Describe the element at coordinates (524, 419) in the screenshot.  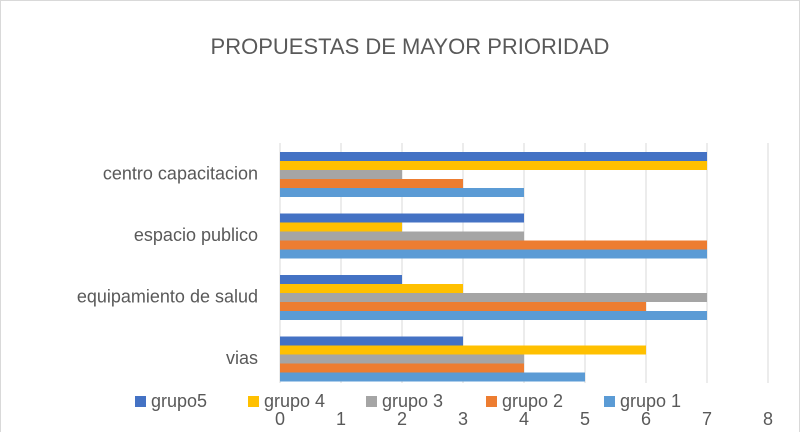
I see `x-tick-label: 4` at that location.